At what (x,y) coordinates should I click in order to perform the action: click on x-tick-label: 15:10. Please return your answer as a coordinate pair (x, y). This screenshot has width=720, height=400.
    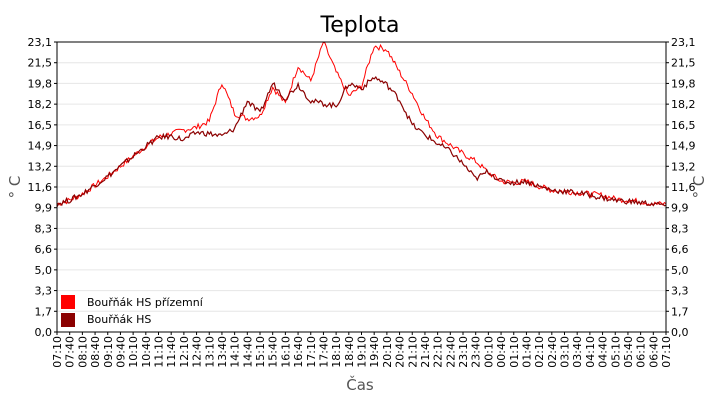
    Looking at the image, I should click on (260, 352).